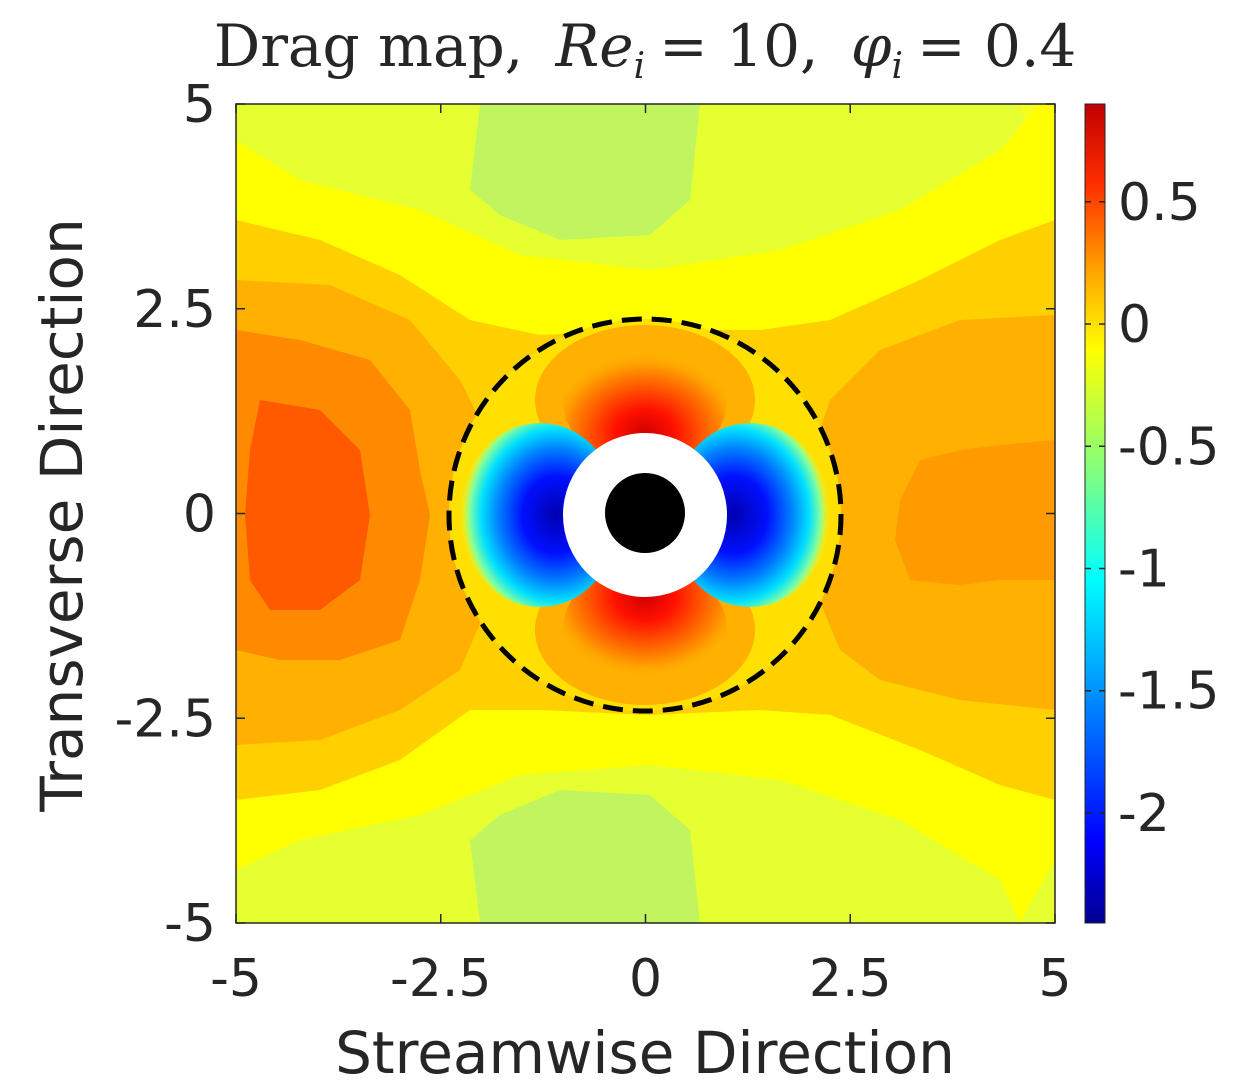 The height and width of the screenshot is (1088, 1241). Describe the element at coordinates (1095, 513) in the screenshot. I see `colorbar` at that location.